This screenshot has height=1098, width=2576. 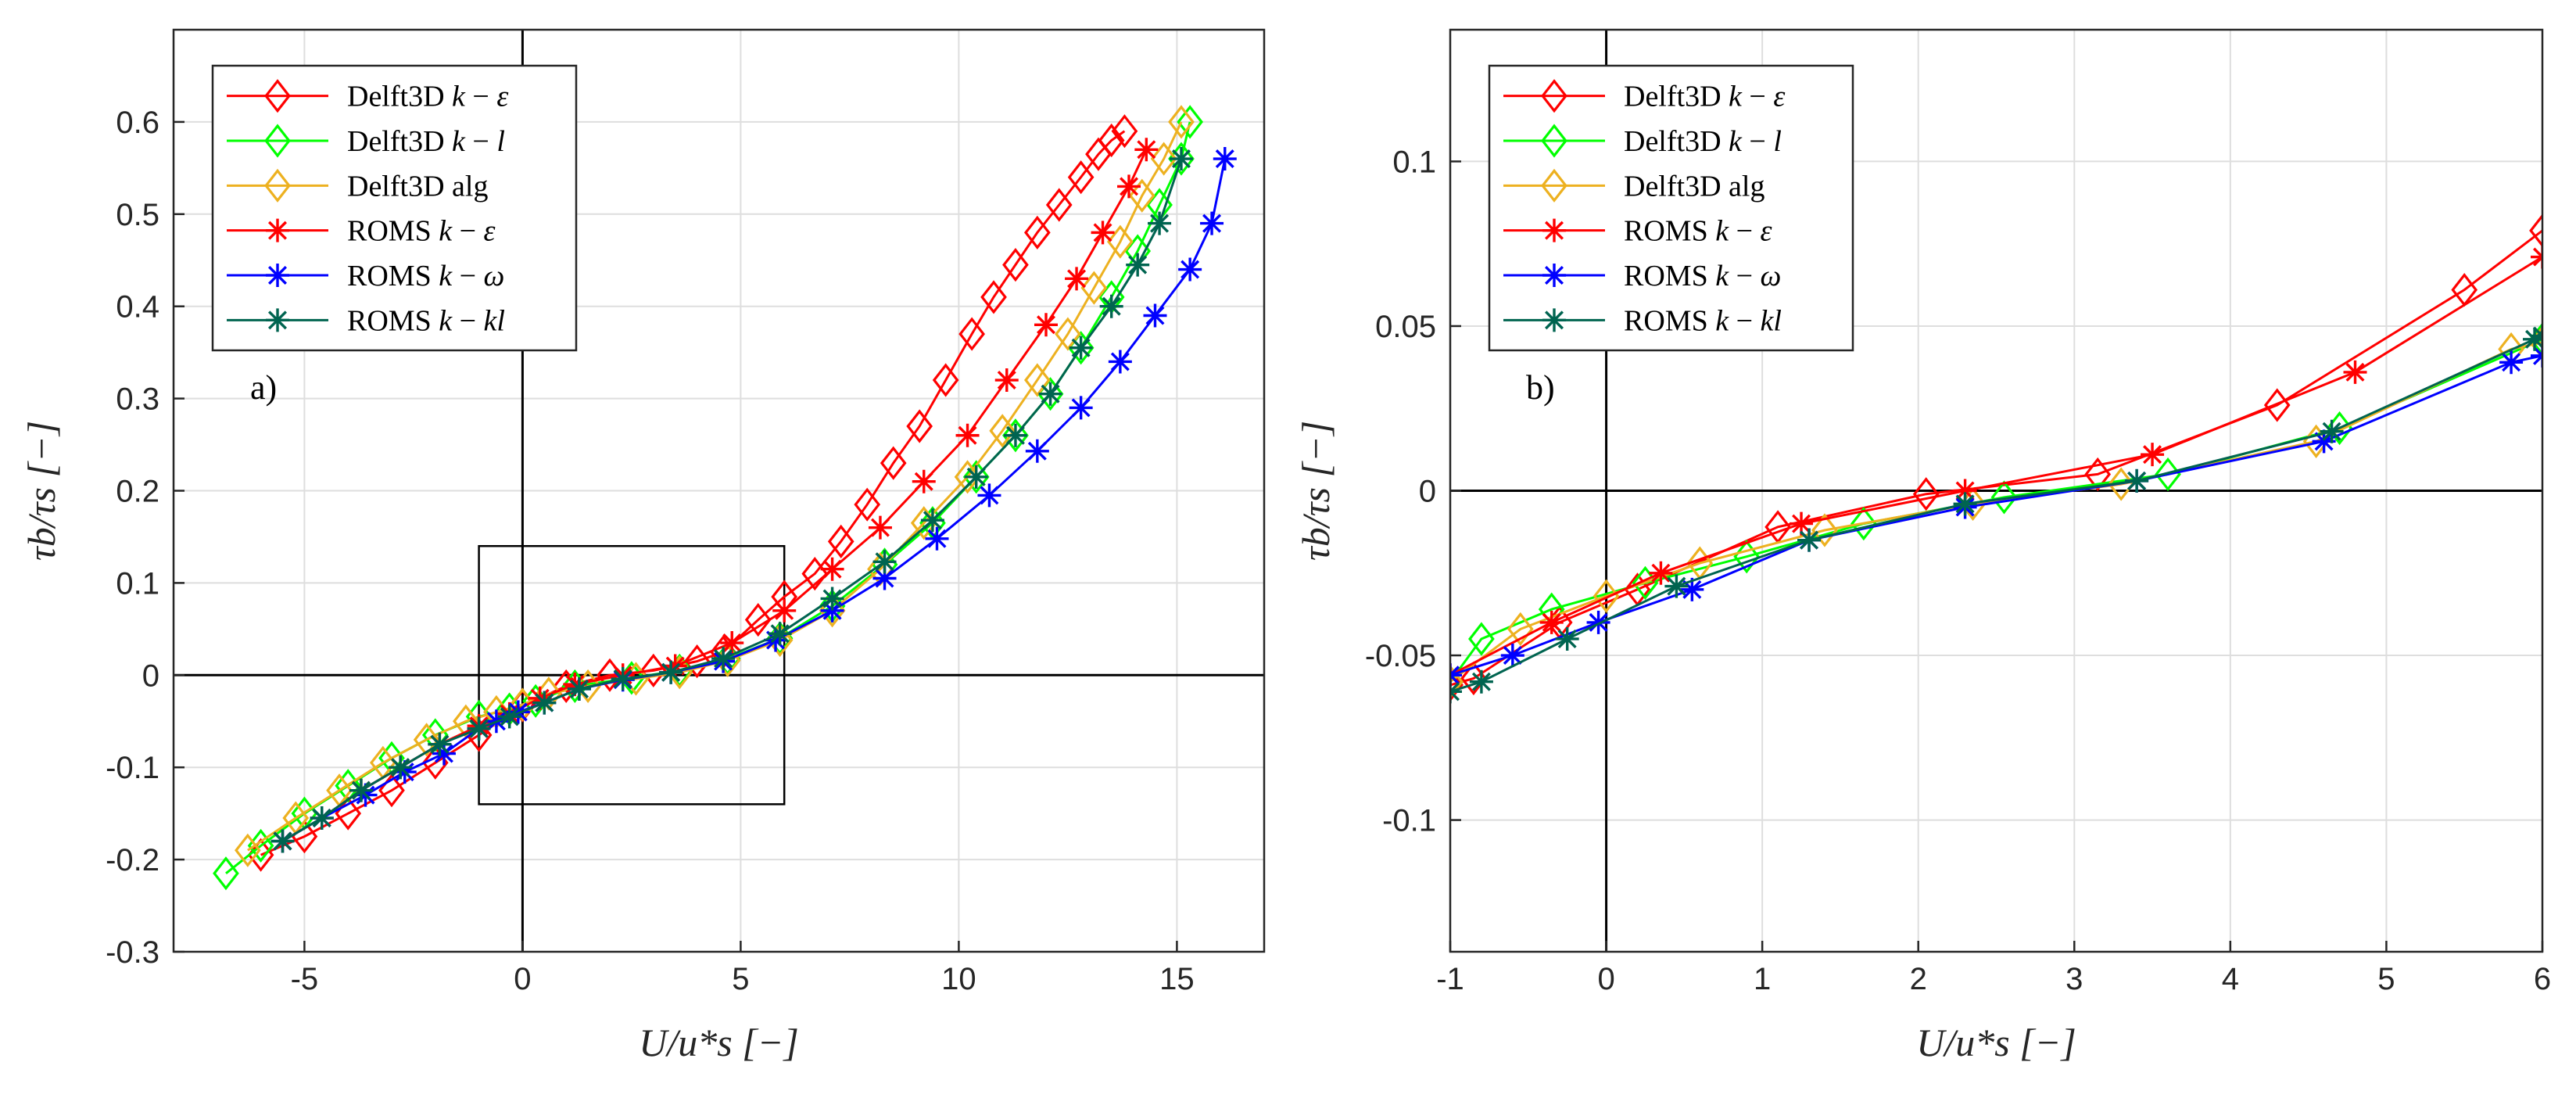 What do you see at coordinates (132, 953) in the screenshot?
I see `y-tick-label: -0.3` at bounding box center [132, 953].